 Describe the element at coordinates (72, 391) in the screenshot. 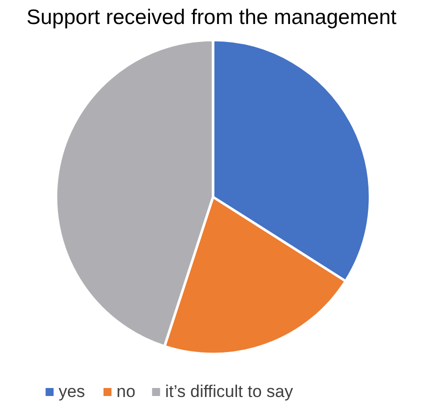

I see `legend-label: yes` at that location.